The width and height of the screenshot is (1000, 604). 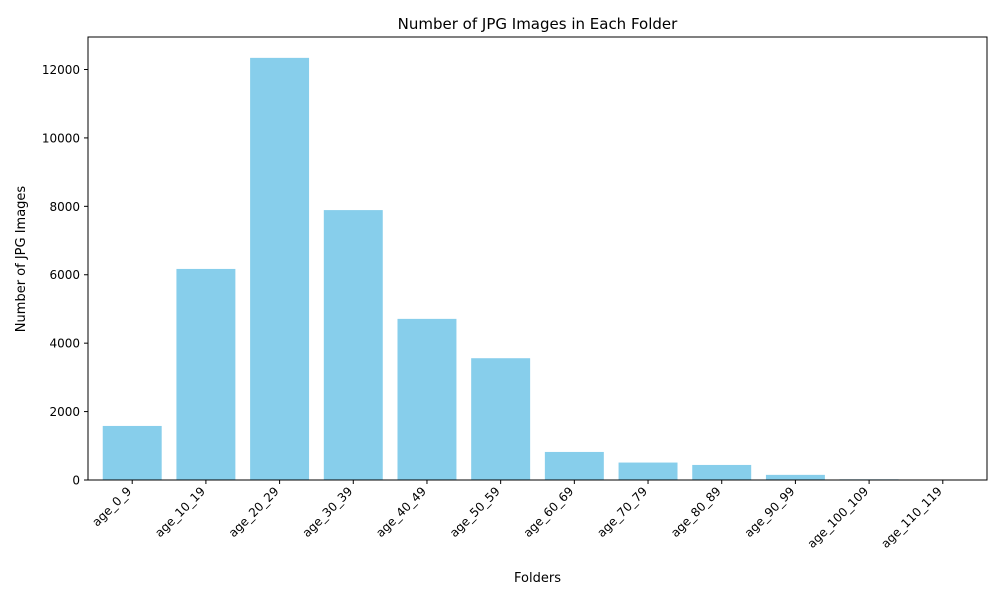 I want to click on x-tick-label: age_60_69, so click(x=549, y=512).